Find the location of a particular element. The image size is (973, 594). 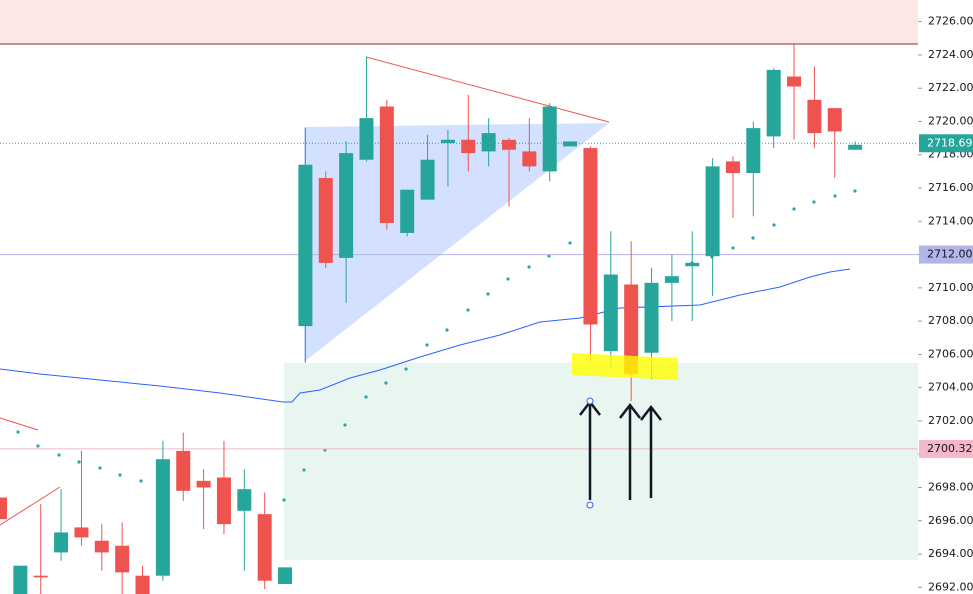

y-tick-label: 2710.00 is located at coordinates (950, 287).